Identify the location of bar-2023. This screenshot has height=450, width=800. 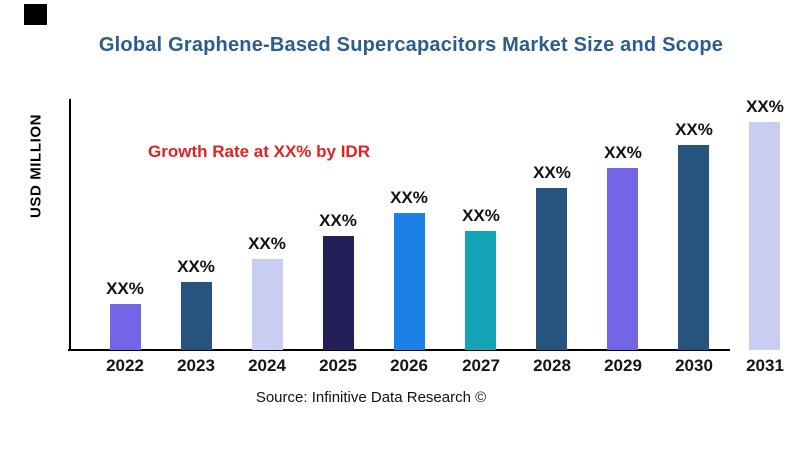
(196, 316).